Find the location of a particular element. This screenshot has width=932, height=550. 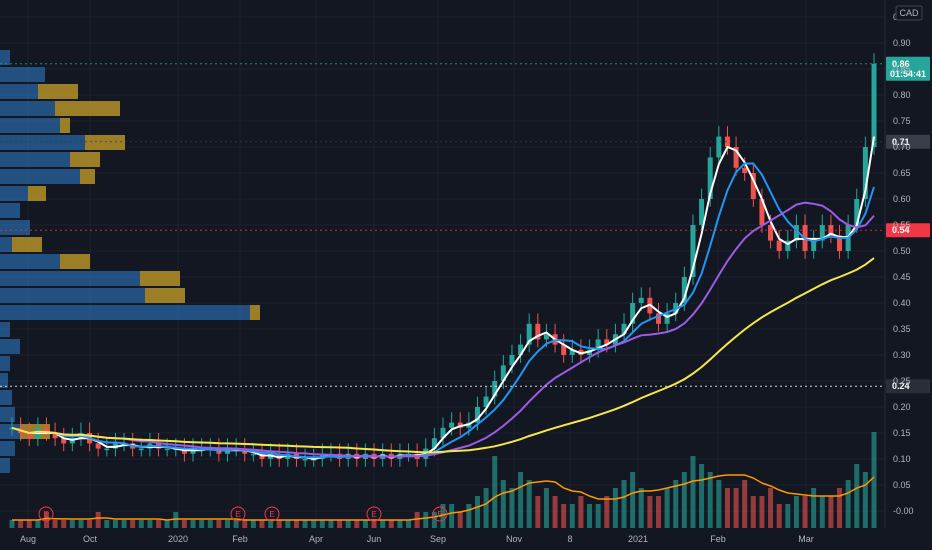

price-tag-label: 0.71 is located at coordinates (901, 142).